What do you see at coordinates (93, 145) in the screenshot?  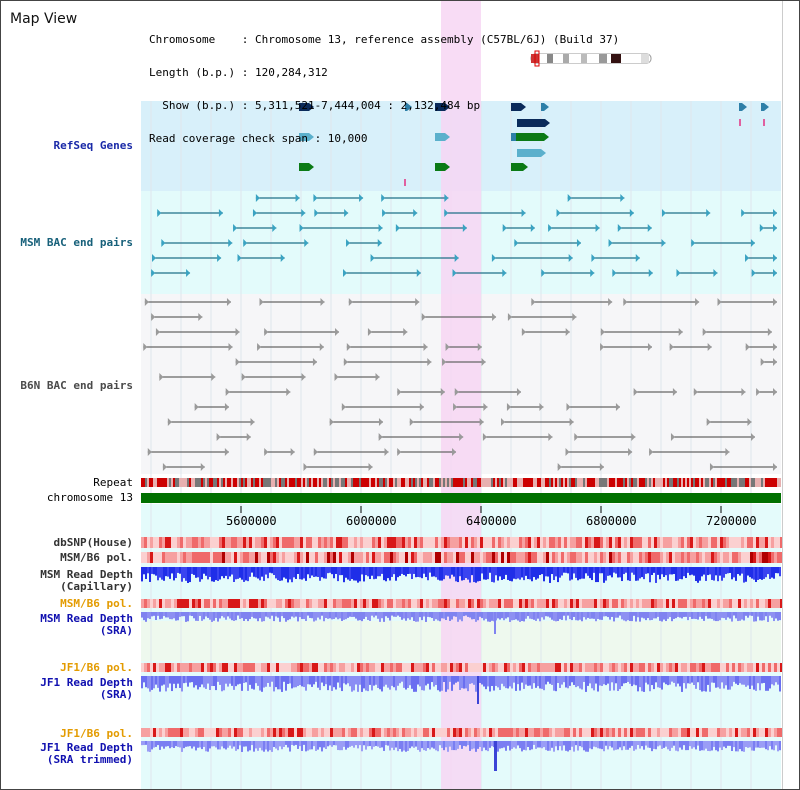 I see `track-label-refseq-genes: RefSeq Genes` at bounding box center [93, 145].